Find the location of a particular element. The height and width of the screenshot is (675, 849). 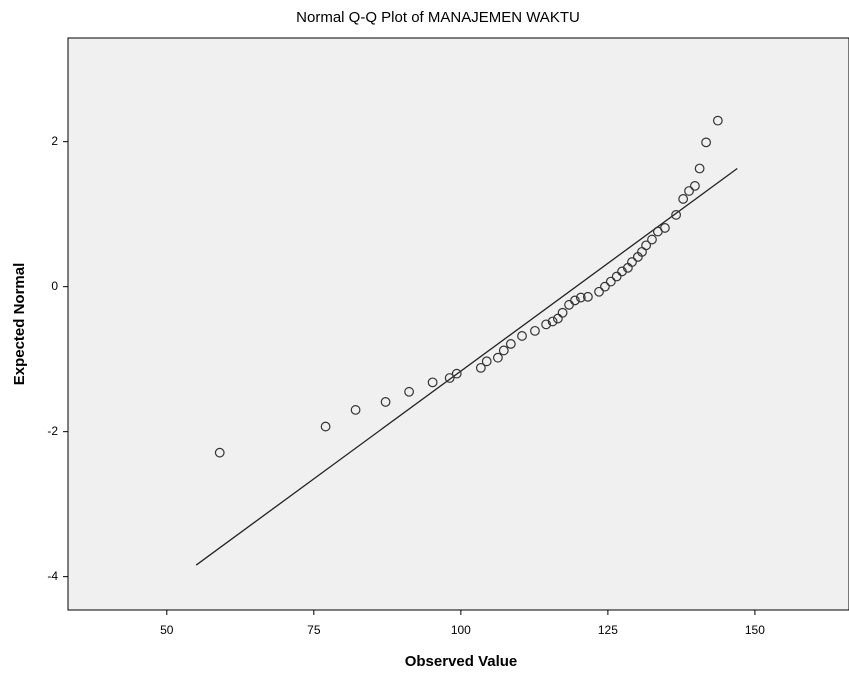

x-tick-label: 100 is located at coordinates (461, 630).